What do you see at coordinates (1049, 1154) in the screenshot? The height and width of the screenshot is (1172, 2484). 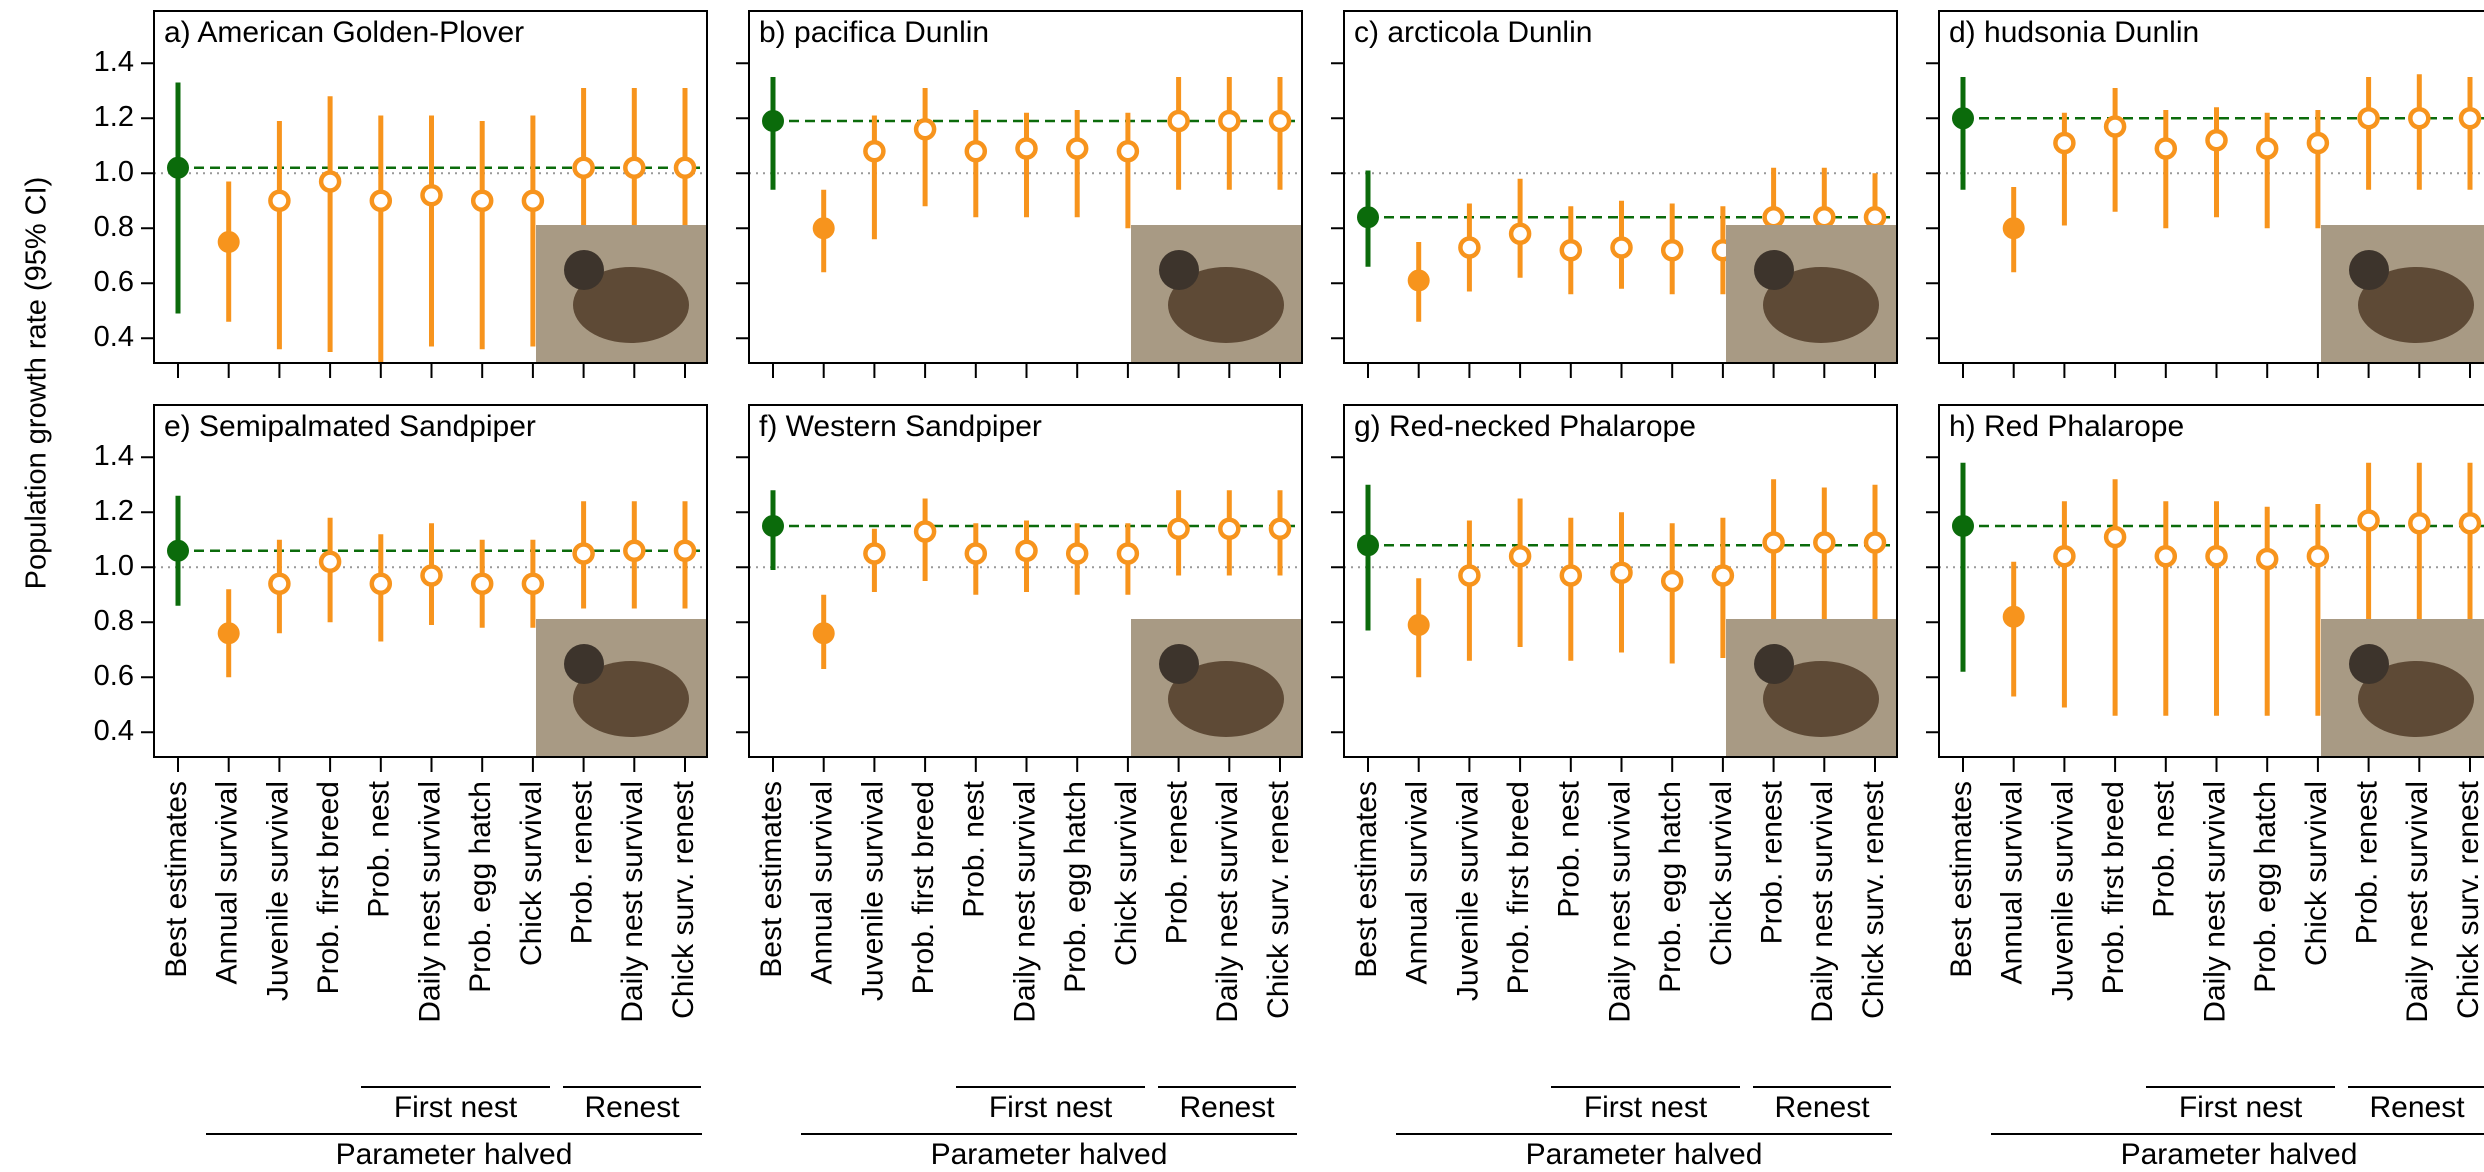 I see `group-label: Parameter halved` at bounding box center [1049, 1154].